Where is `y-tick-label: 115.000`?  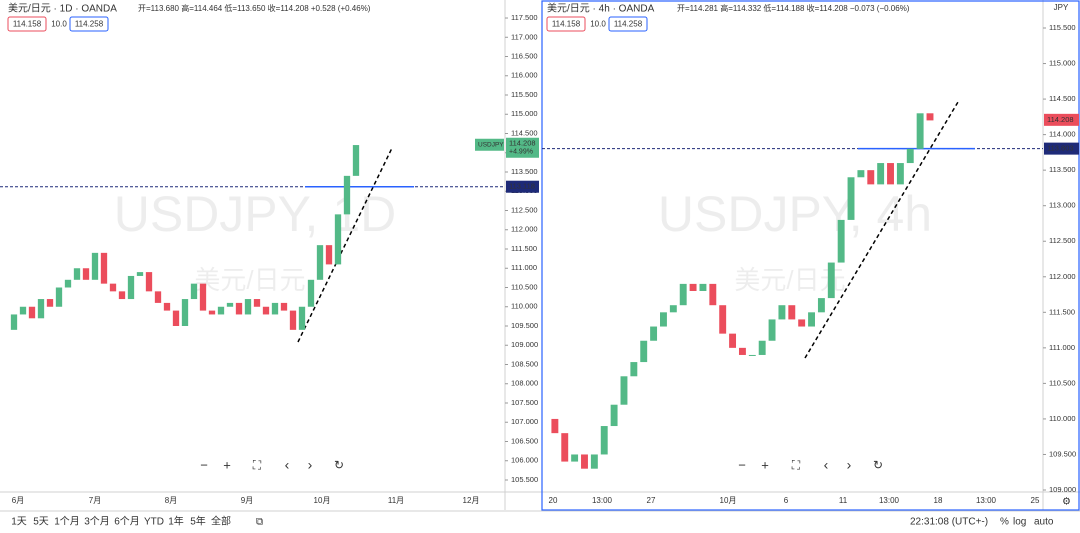
y-tick-label: 115.000 is located at coordinates (1062, 63).